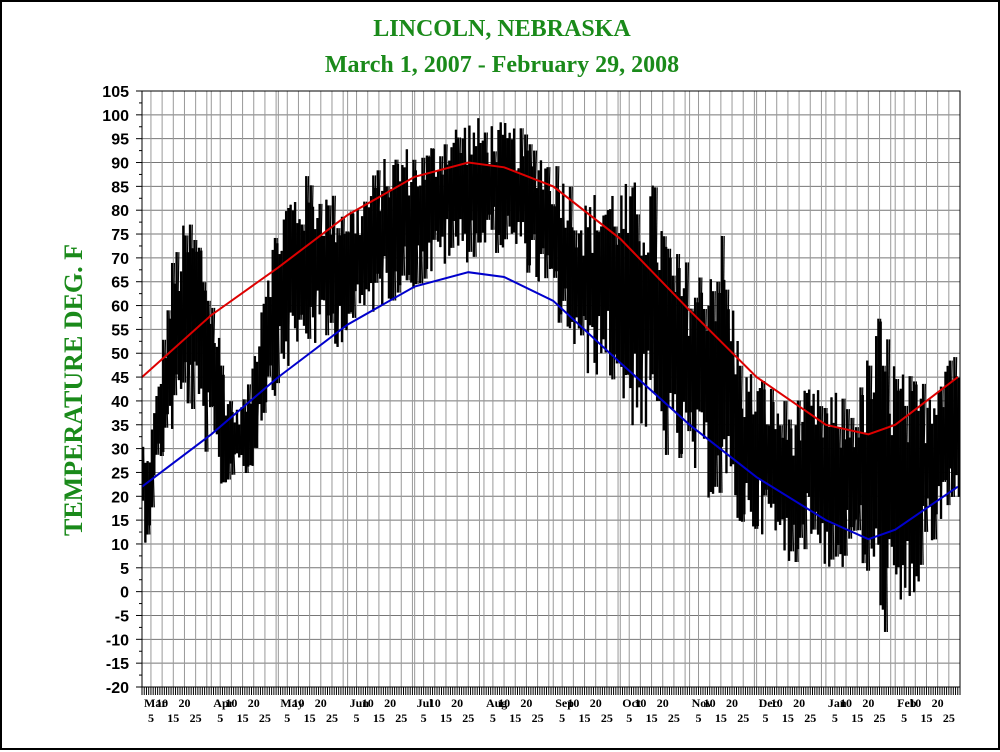 Image resolution: width=1000 pixels, height=752 pixels. What do you see at coordinates (120, 211) in the screenshot?
I see `y-tick-label: 80` at bounding box center [120, 211].